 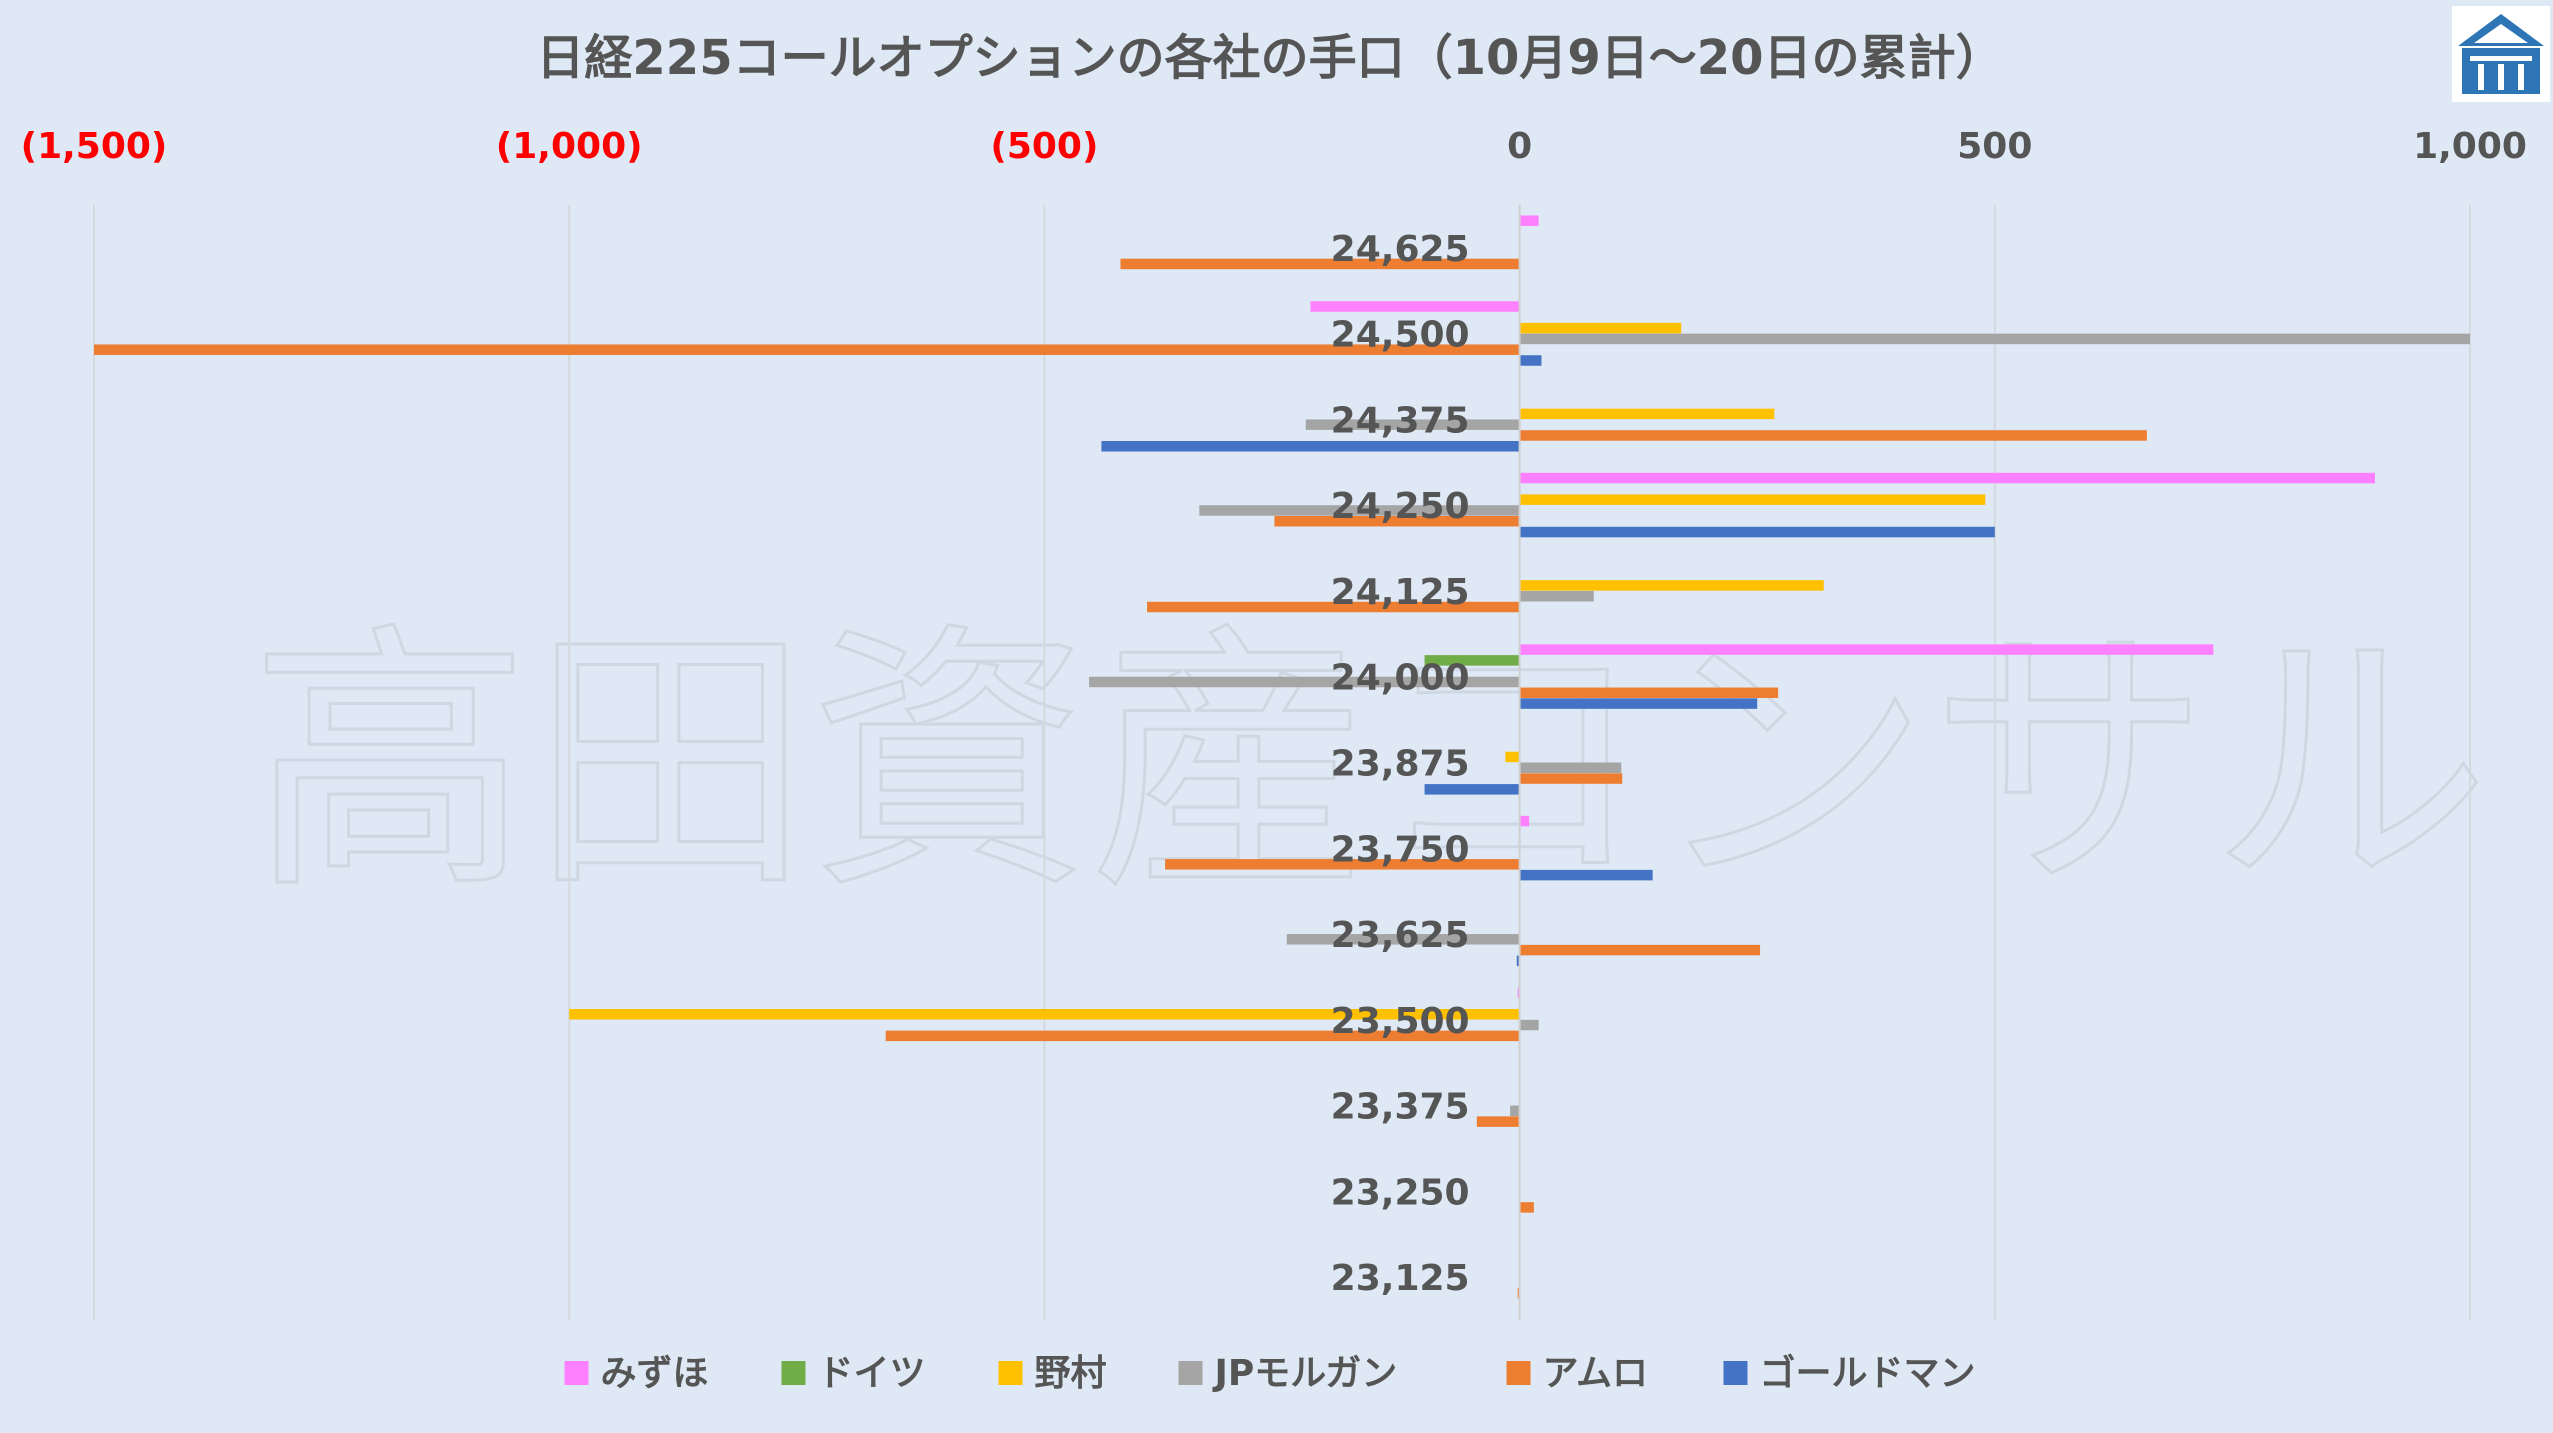 I want to click on category-label: 23,625, so click(x=1400, y=935).